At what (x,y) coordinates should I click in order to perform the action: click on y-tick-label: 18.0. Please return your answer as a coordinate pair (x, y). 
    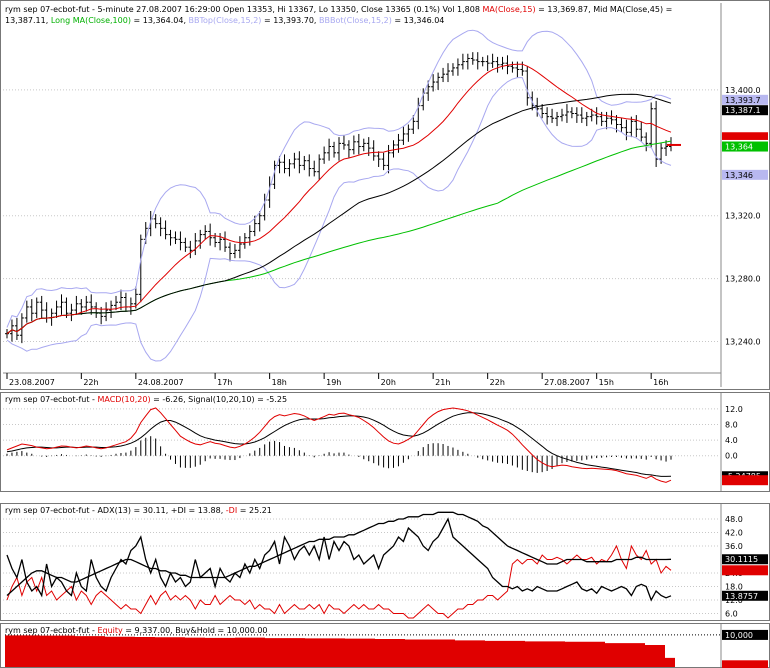
    Looking at the image, I should click on (734, 587).